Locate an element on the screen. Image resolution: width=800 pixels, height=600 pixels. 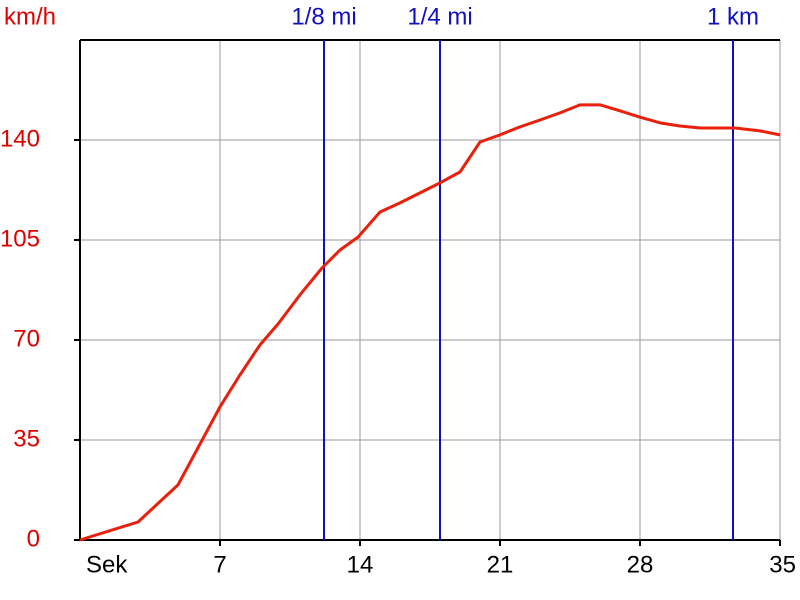
distance-label: 1/4 mi is located at coordinates (439, 16).